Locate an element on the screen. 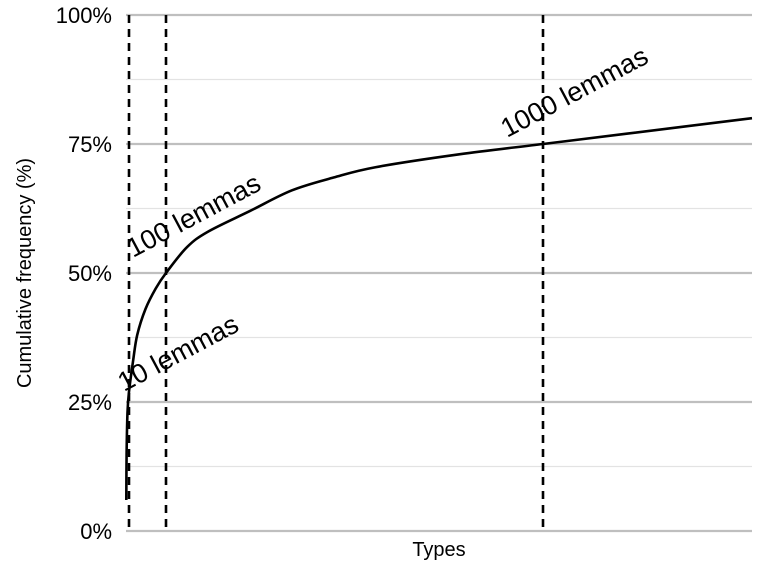 The width and height of the screenshot is (768, 576). y-tick-label: 50% is located at coordinates (90, 273).